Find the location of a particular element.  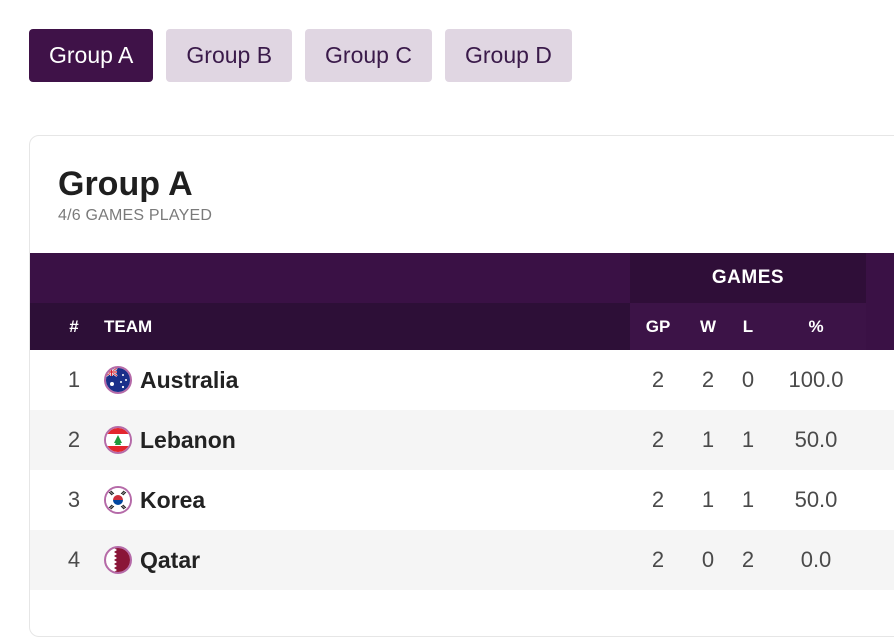

next-group-header is located at coordinates (880, 301).